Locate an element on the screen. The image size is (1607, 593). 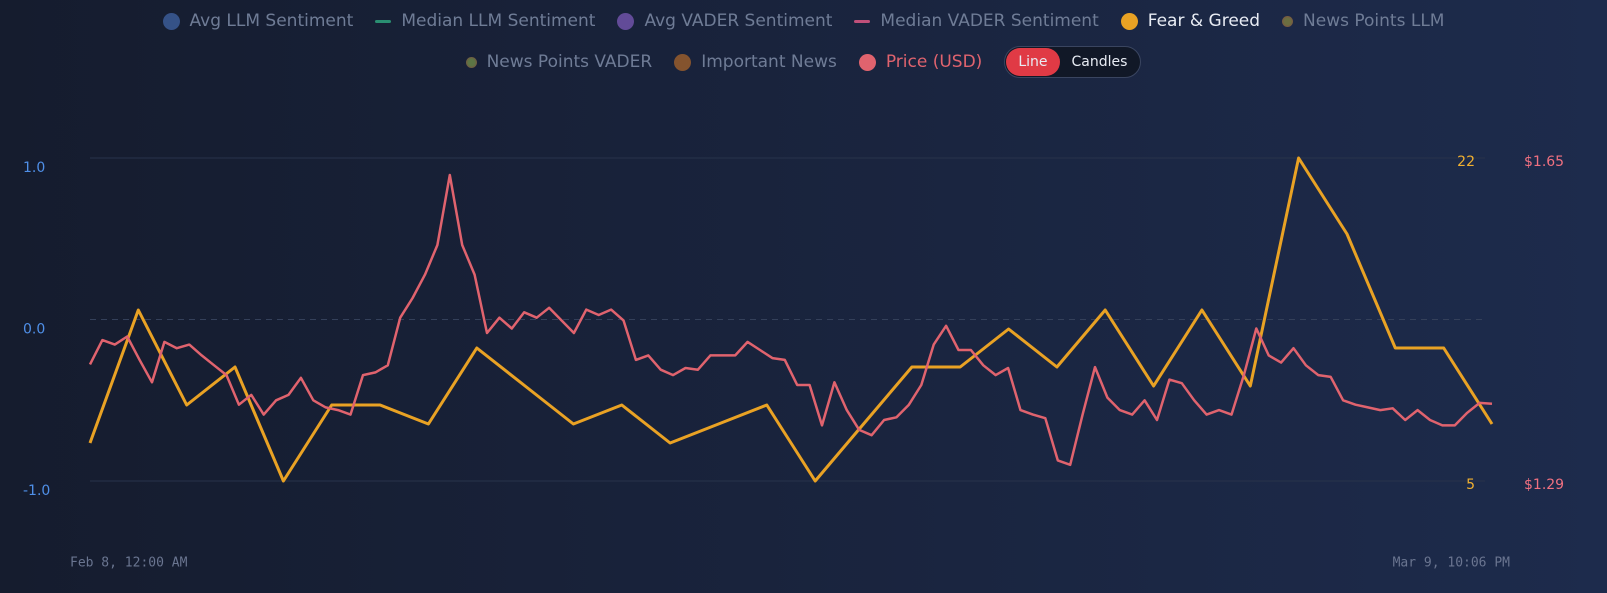
legend-label: Avg VADER Sentiment is located at coordinates (738, 21).